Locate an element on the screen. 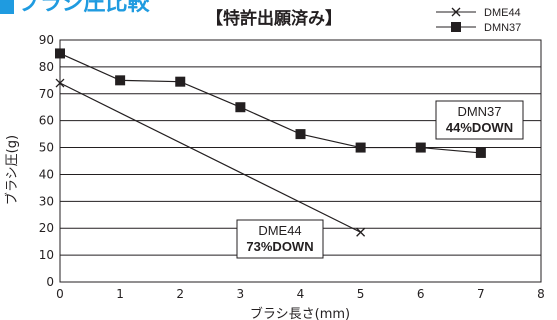 The width and height of the screenshot is (557, 320). annotation-box-dmn37 is located at coordinates (479, 120).